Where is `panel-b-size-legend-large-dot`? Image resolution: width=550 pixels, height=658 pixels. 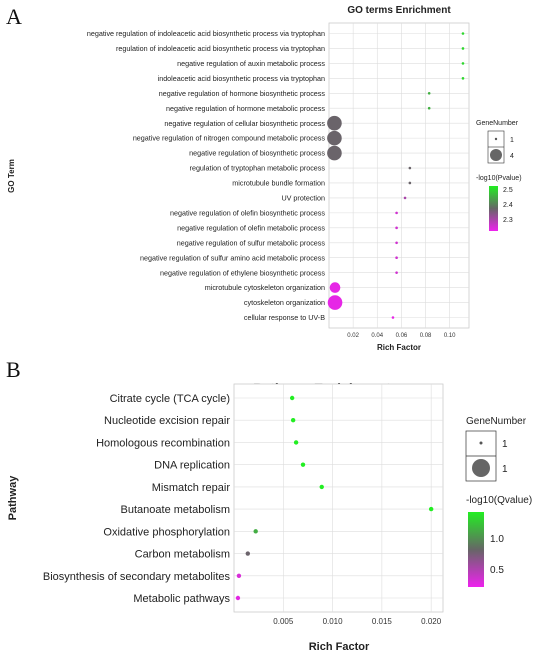
panel-b-size-legend-large-dot is located at coordinates (481, 468).